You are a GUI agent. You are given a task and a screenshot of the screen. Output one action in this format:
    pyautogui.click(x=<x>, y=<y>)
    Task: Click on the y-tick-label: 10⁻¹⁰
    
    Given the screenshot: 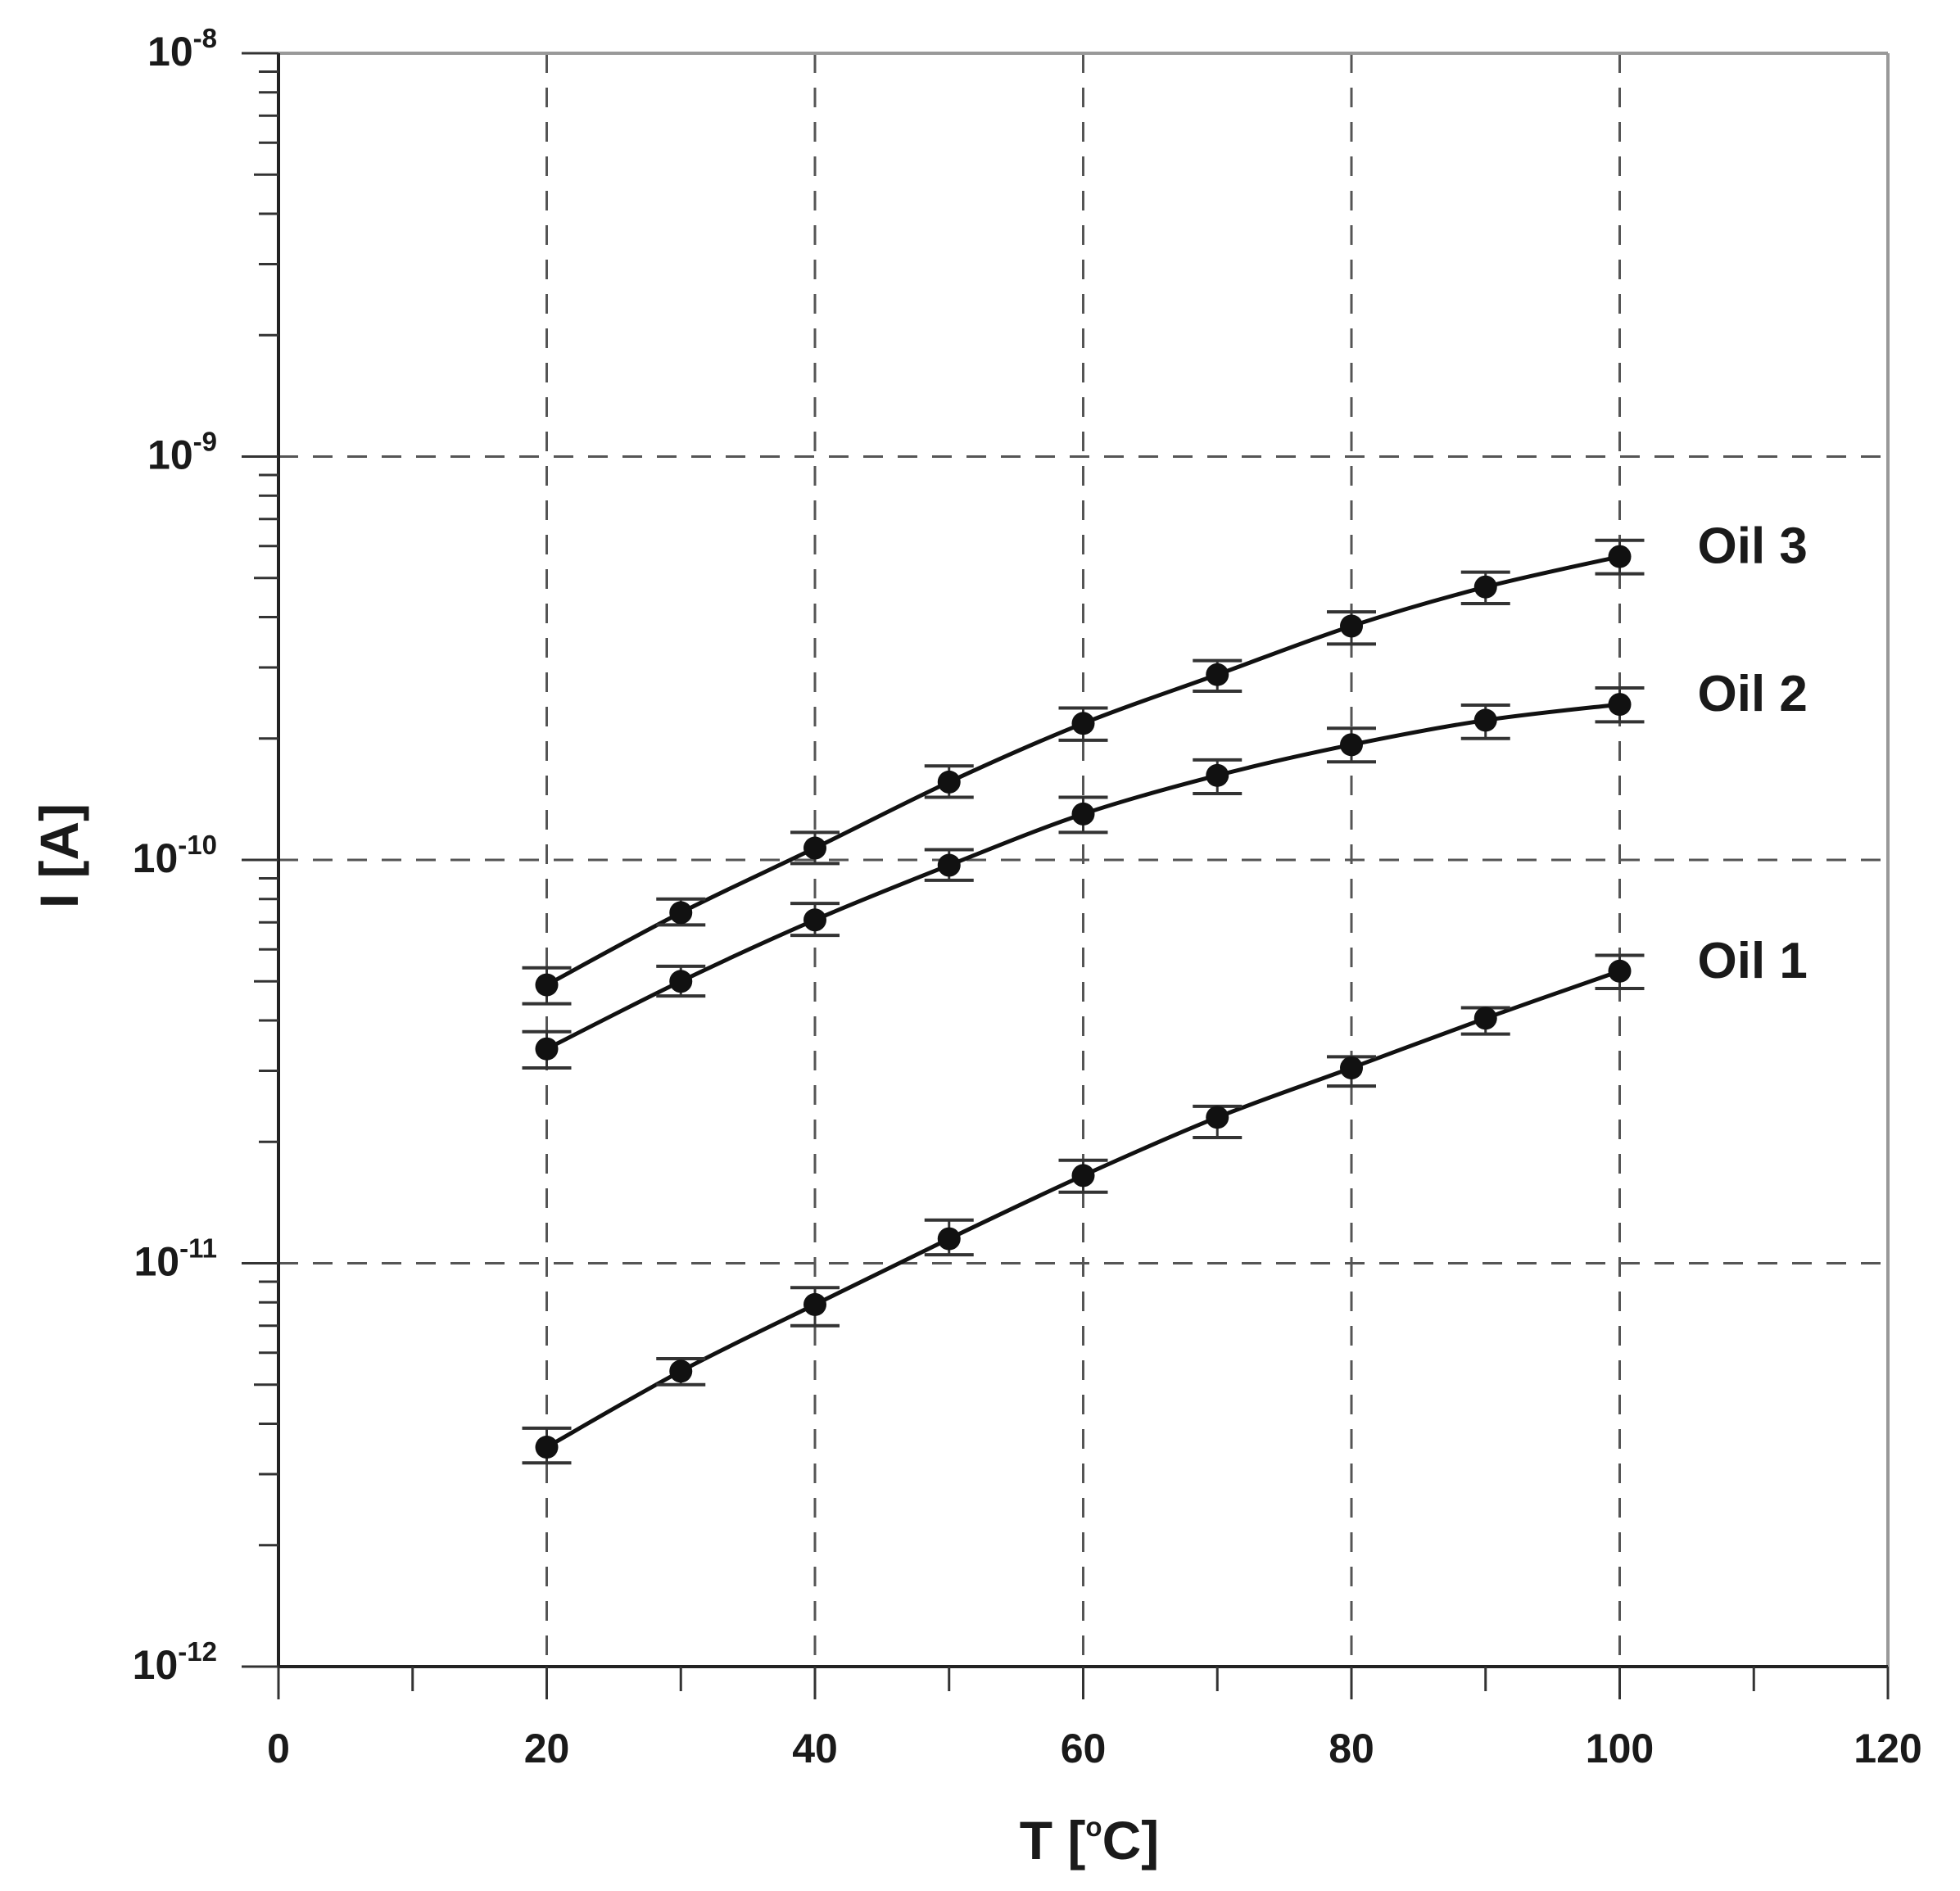 What is the action you would take?
    pyautogui.click(x=175, y=856)
    